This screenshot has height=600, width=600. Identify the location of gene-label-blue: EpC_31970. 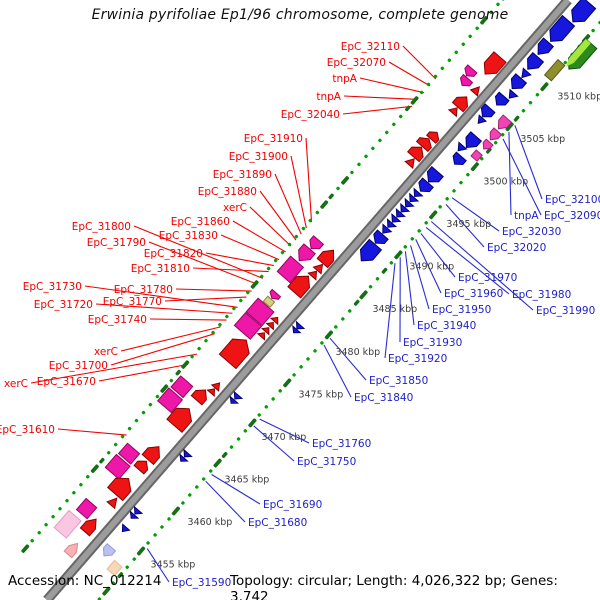
(487, 278).